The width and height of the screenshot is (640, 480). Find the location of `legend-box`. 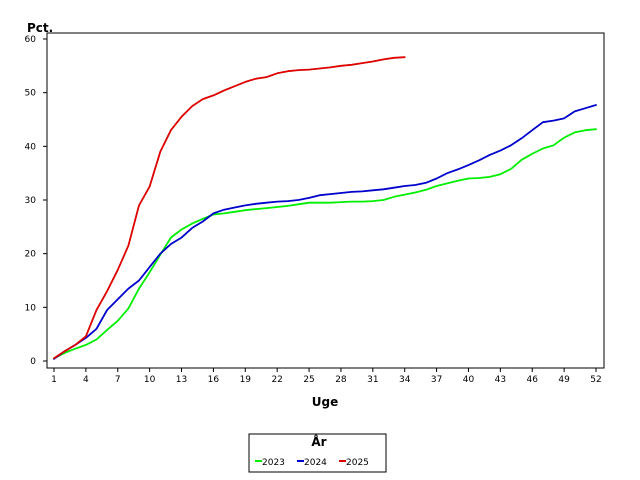

legend-box is located at coordinates (317, 453).